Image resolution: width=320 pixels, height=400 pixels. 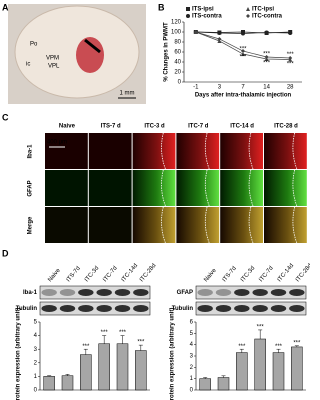 What do you see at coordinates (36, 377) in the screenshot?
I see `y-tick-label: 1` at bounding box center [36, 377].